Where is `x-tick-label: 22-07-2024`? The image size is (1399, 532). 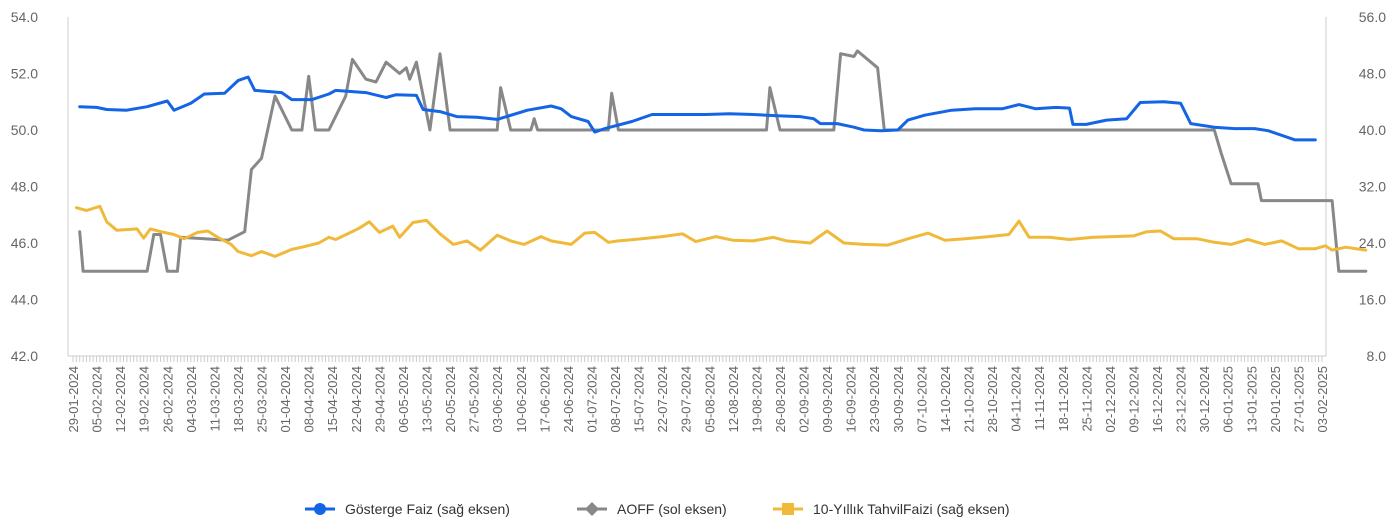
x-tick-label: 22-07-2024 is located at coordinates (662, 399).